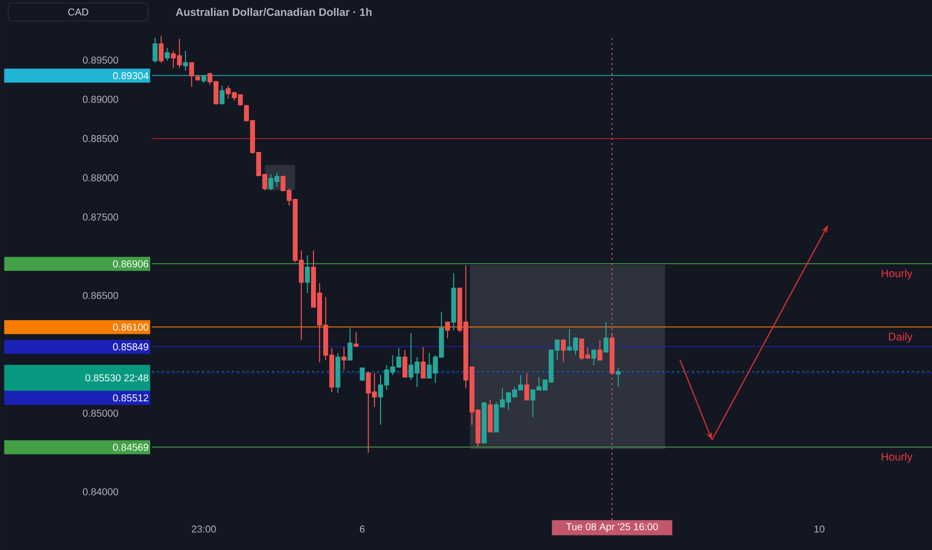 The height and width of the screenshot is (550, 932). I want to click on ref-line-label: 0.85512, so click(130, 398).